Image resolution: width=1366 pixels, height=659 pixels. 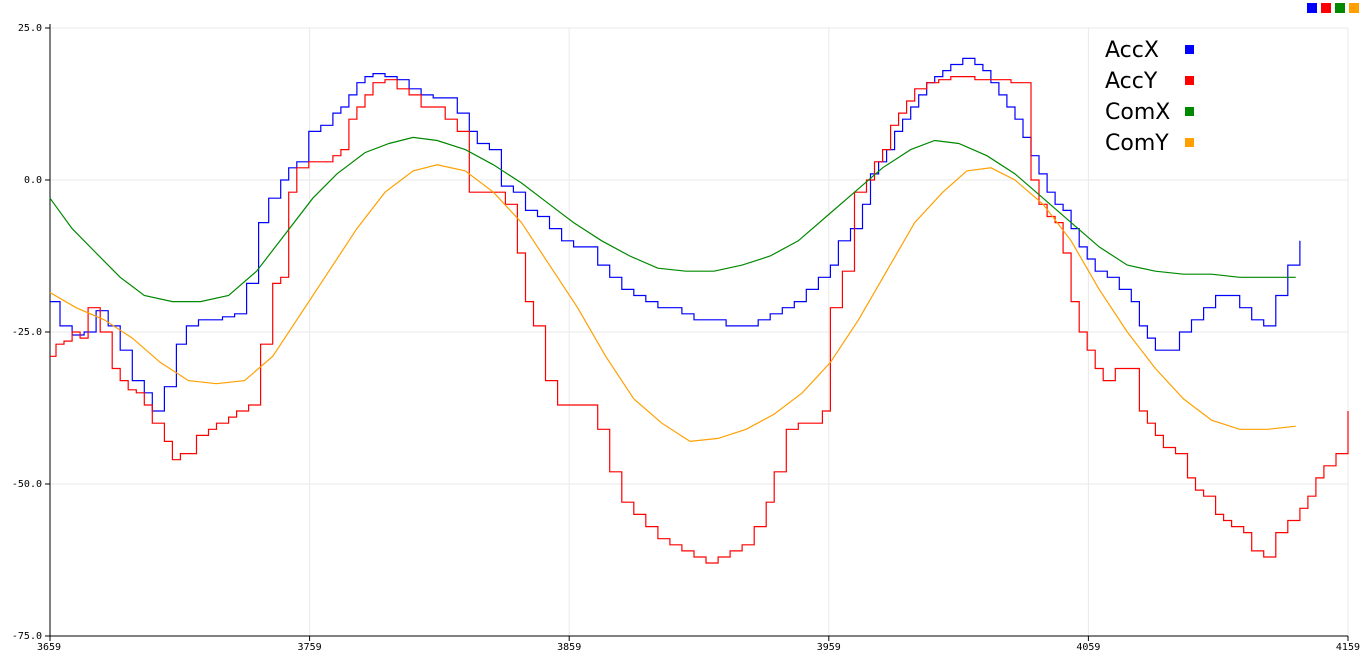 I want to click on legend-label-accx: AccX, so click(x=1132, y=50).